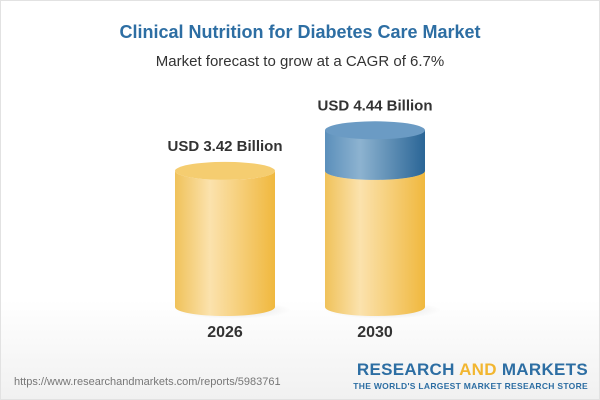  Describe the element at coordinates (375, 332) in the screenshot. I see `category-label-1: 2030` at that location.